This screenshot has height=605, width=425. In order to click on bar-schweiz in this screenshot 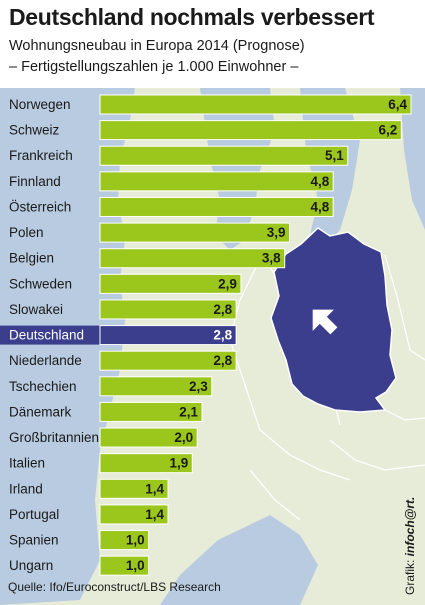, I will do `click(250, 130)`.